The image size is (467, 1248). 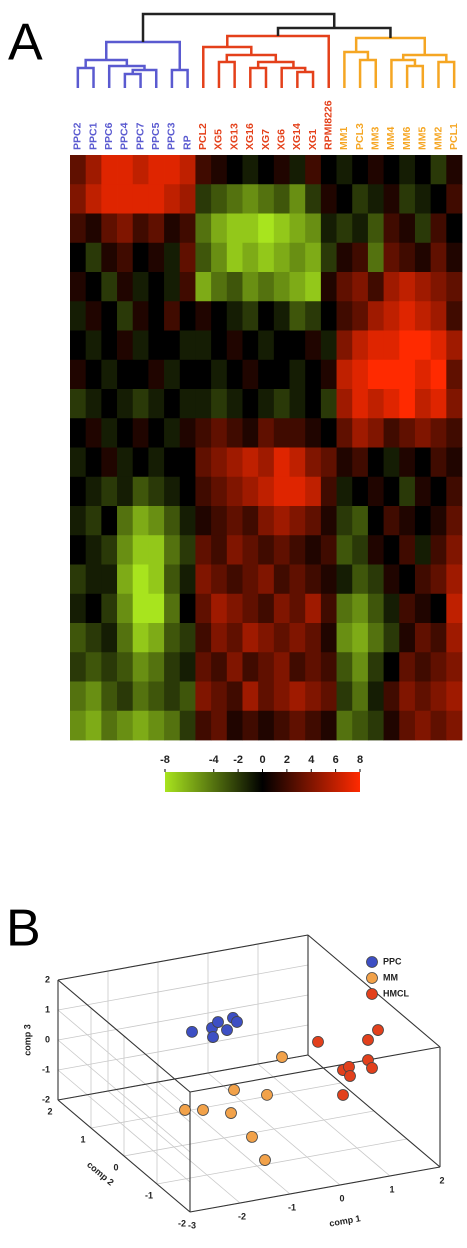 I want to click on column-label: XG14, so click(x=297, y=136).